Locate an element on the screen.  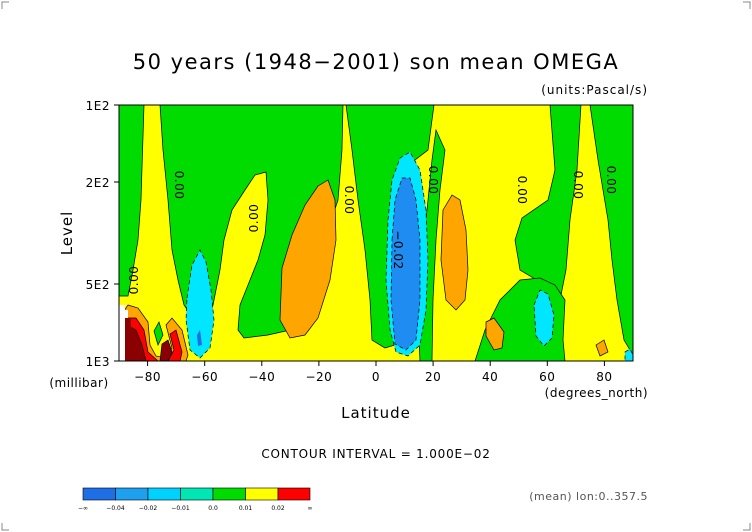
y-tick-label: 5E2 is located at coordinates (98, 285).